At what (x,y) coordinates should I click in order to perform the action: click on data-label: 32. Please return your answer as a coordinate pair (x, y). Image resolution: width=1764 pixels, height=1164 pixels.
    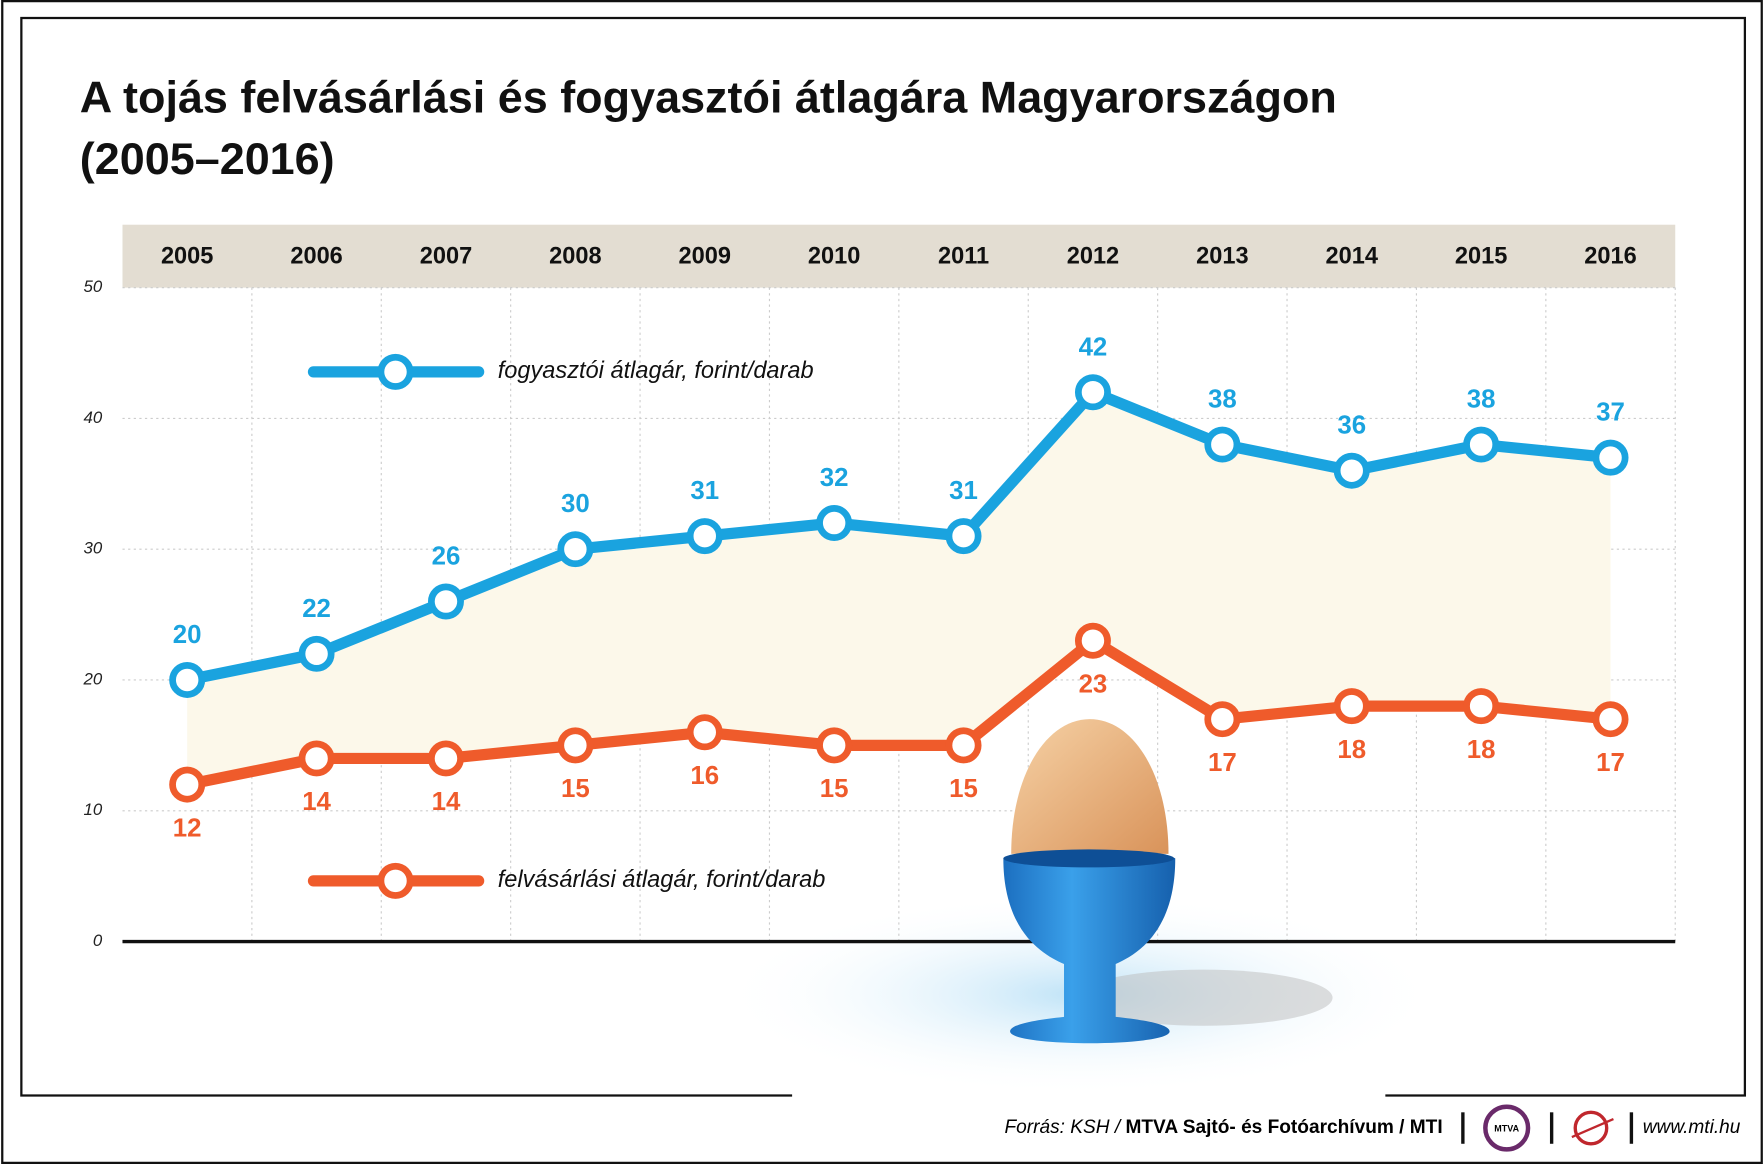
    Looking at the image, I should click on (834, 478).